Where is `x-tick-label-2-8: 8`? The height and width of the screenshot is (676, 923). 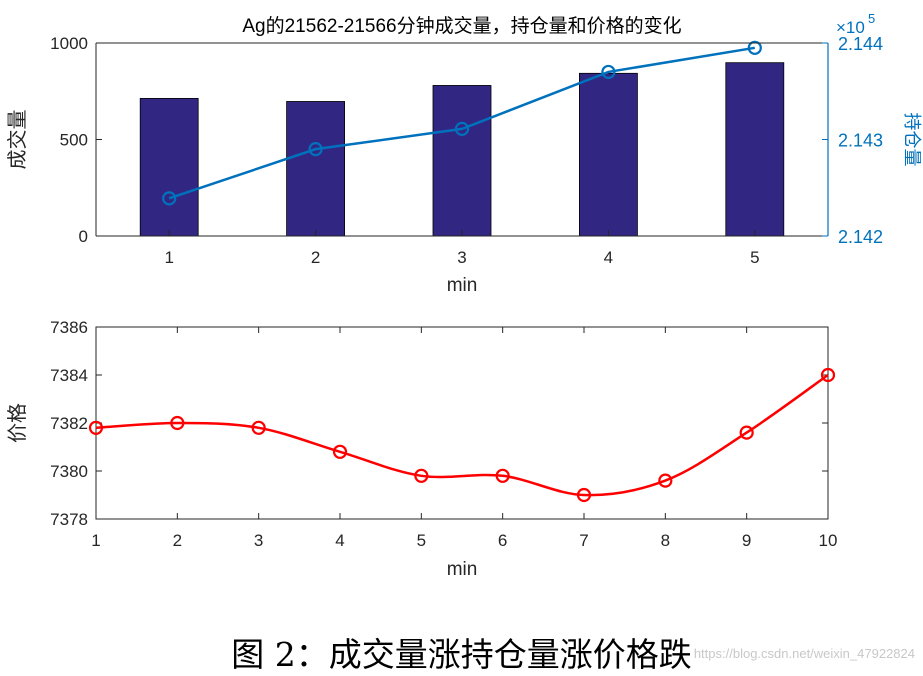 x-tick-label-2-8: 8 is located at coordinates (665, 540).